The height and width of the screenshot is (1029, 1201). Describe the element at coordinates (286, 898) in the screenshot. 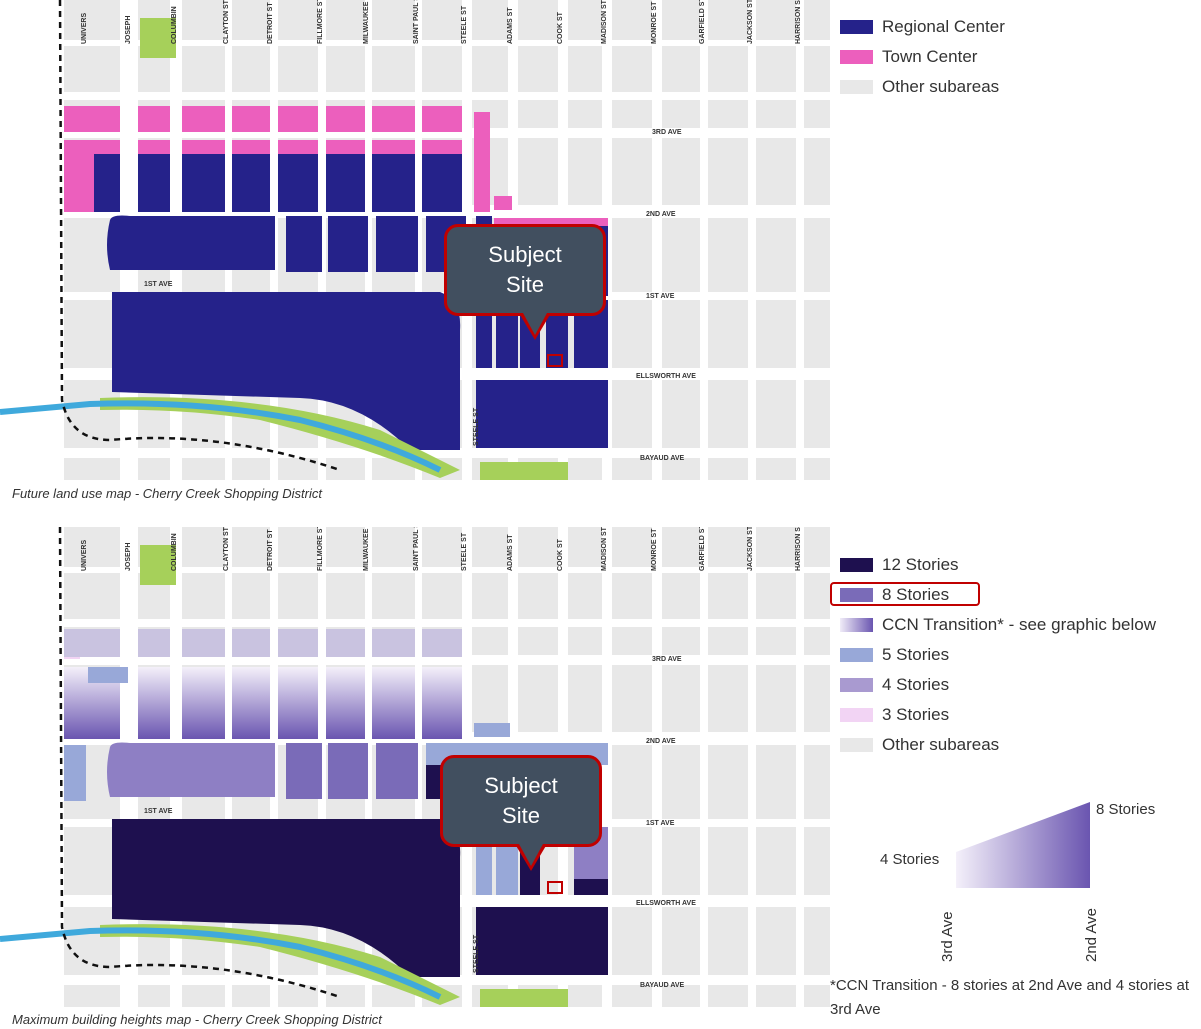

I see `12-stories-block` at that location.